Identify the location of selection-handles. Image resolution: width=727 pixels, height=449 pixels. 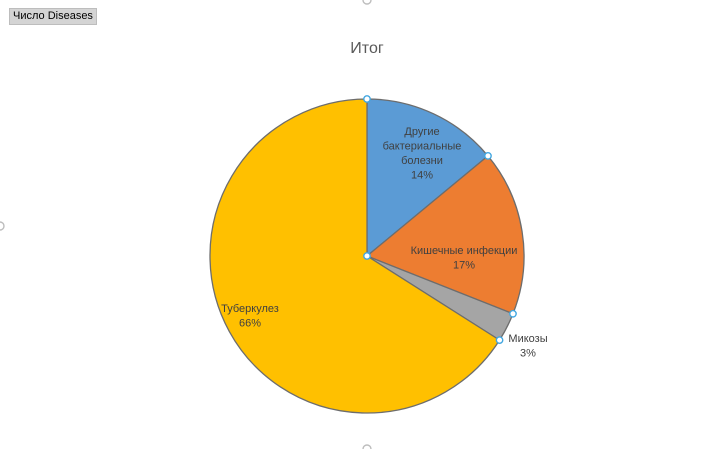
(440, 220).